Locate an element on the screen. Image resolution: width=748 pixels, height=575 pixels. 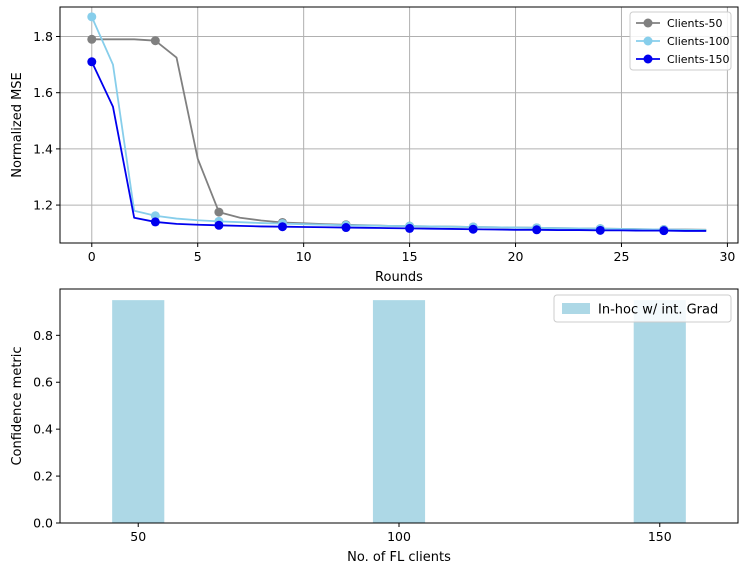
y-tick-label: 0.4 is located at coordinates (43, 429).